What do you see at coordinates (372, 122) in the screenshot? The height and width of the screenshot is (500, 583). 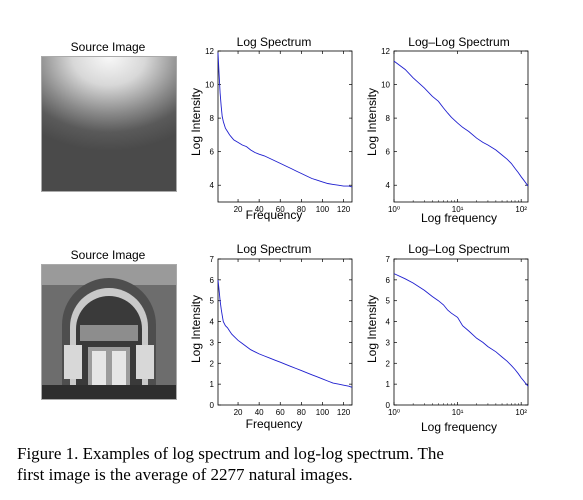 I see `chart-ylabel-2: Log Intensity` at bounding box center [372, 122].